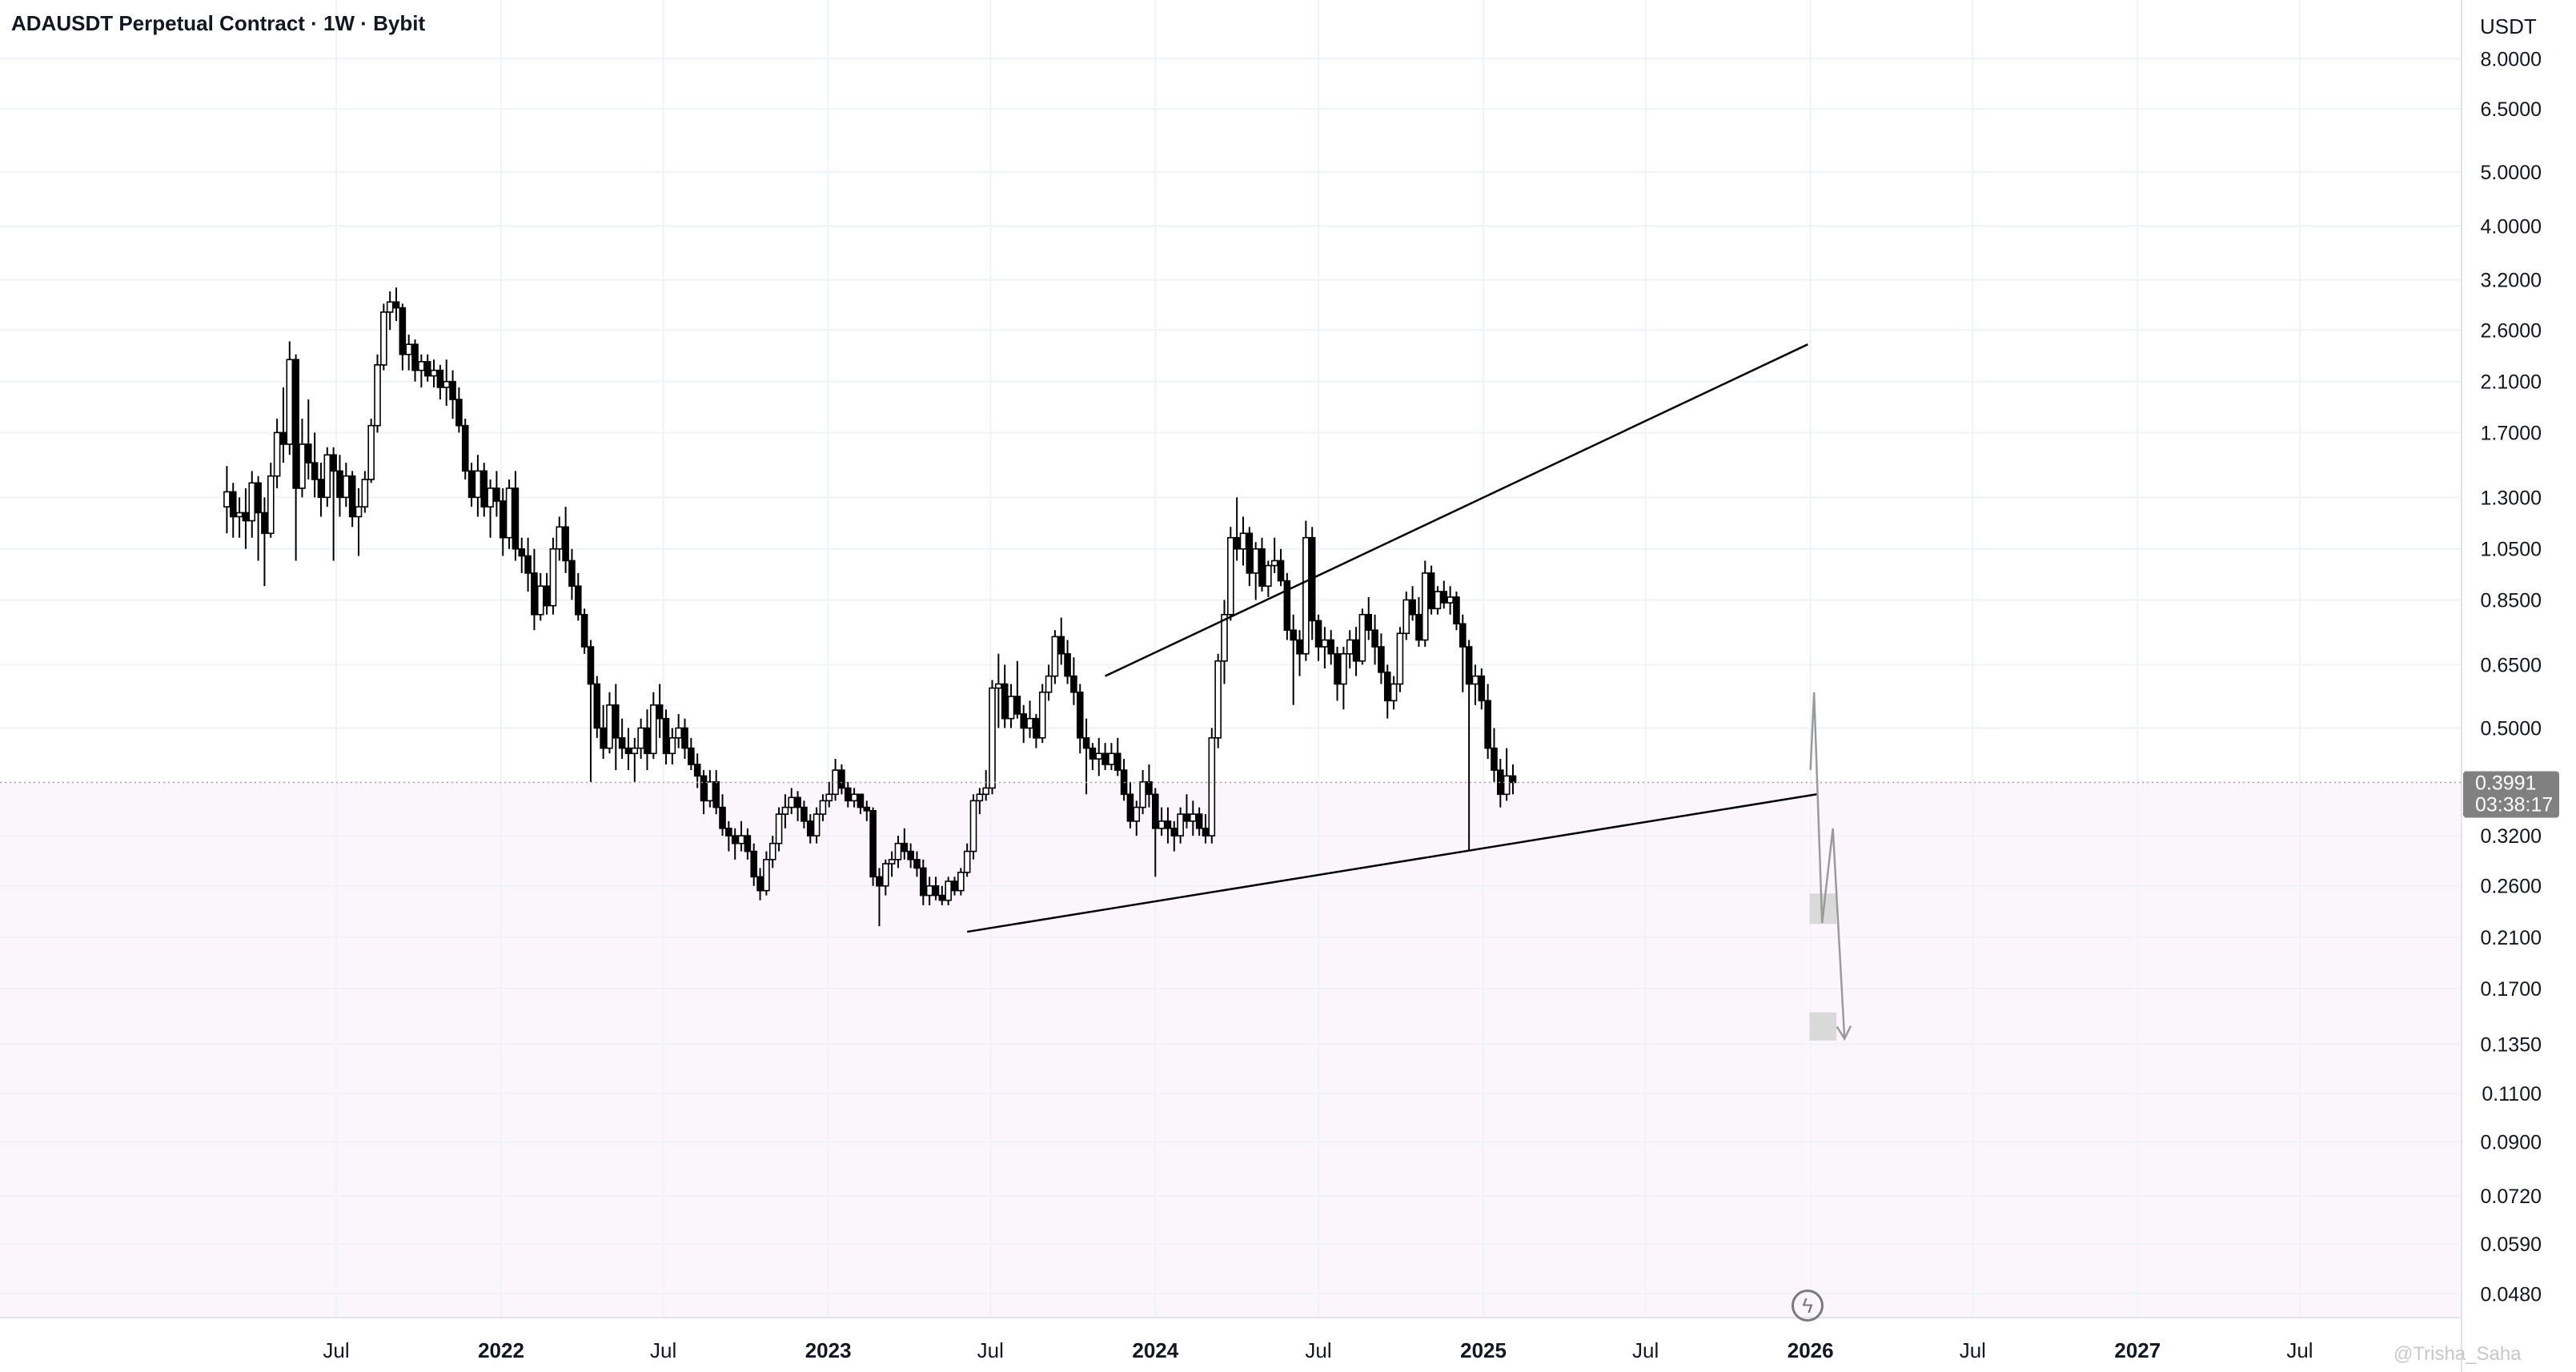 The height and width of the screenshot is (1372, 2576). What do you see at coordinates (2511, 1196) in the screenshot?
I see `y-tick-label: 0.0720` at bounding box center [2511, 1196].